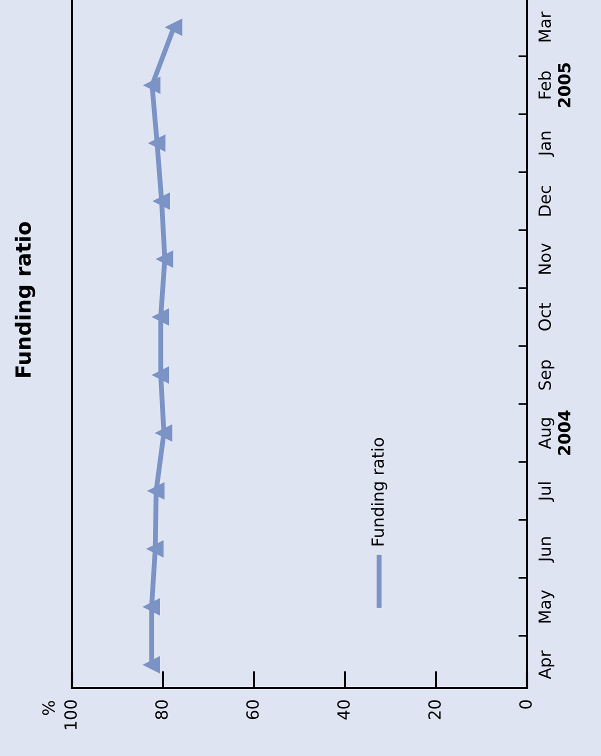  Describe the element at coordinates (545, 201) in the screenshot. I see `y-tick-label: Dec` at that location.